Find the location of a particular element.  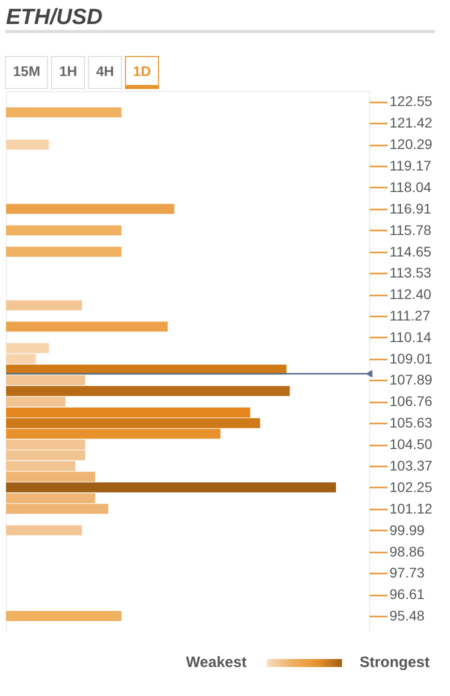

y-tick-label: 107.89 is located at coordinates (411, 380).